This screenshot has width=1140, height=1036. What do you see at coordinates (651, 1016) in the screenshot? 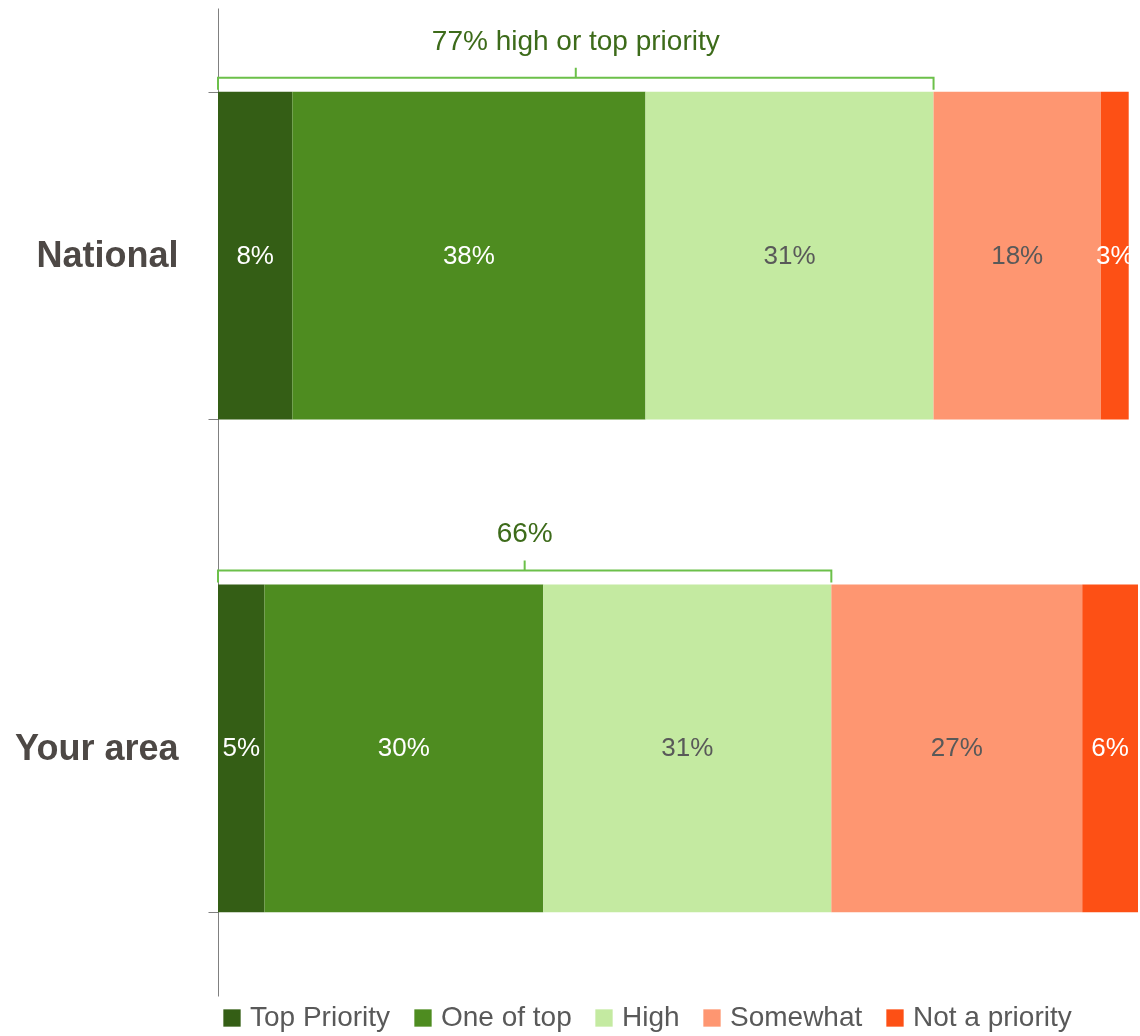
I see `legend-label: High` at bounding box center [651, 1016].